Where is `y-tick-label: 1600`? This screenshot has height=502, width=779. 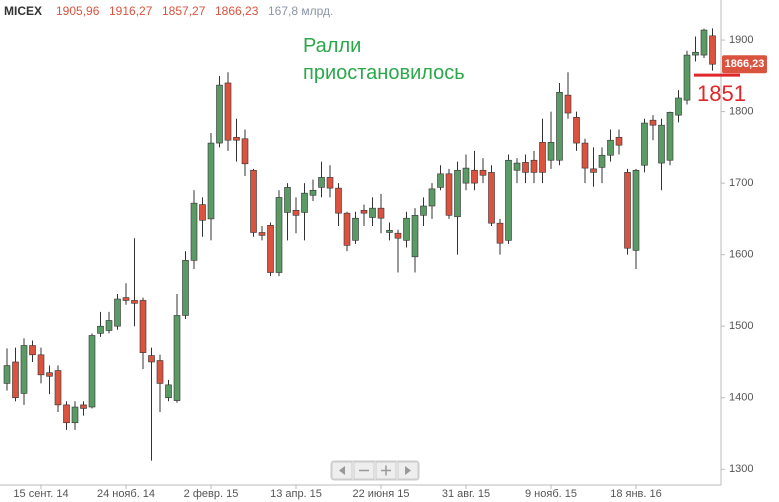
y-tick-label: 1600 is located at coordinates (741, 255).